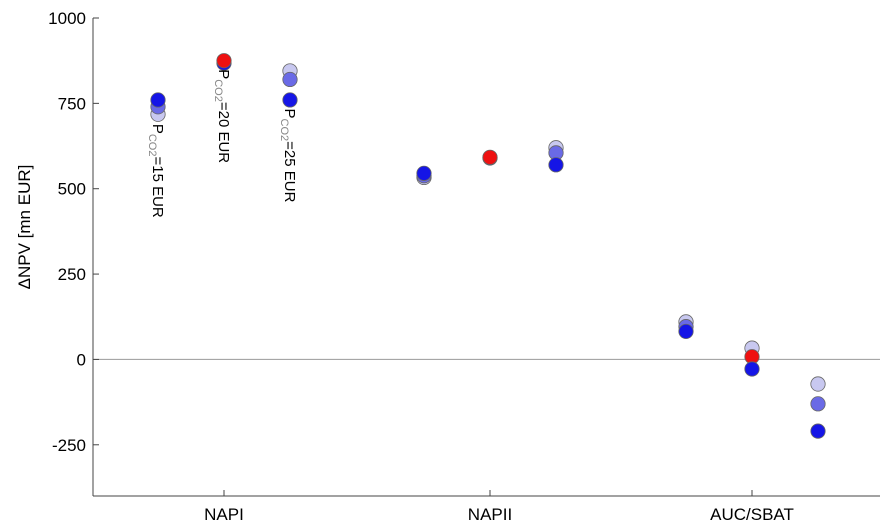  Describe the element at coordinates (156, 171) in the screenshot. I see `price-annotation: PCO2=15 EUR` at that location.